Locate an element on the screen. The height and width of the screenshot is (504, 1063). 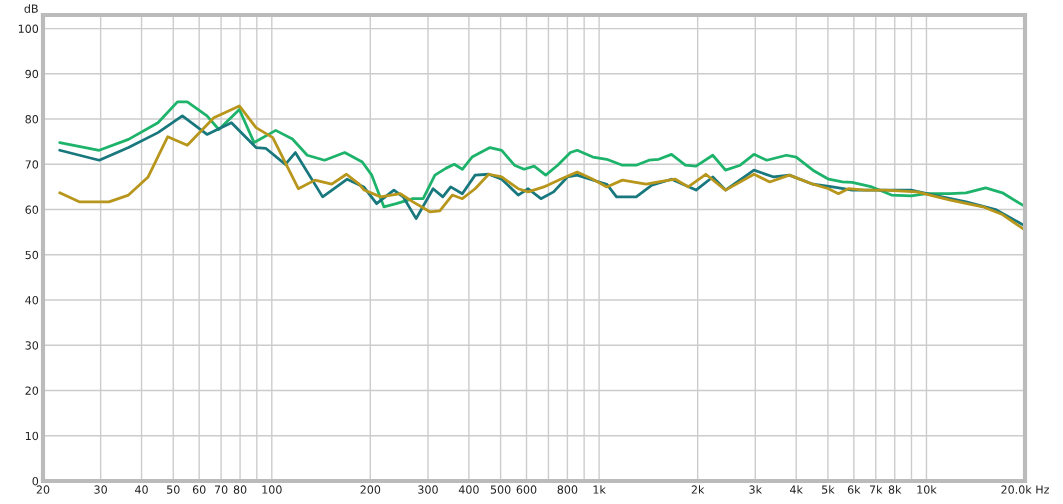
x-tick-label: 60 is located at coordinates (199, 489).